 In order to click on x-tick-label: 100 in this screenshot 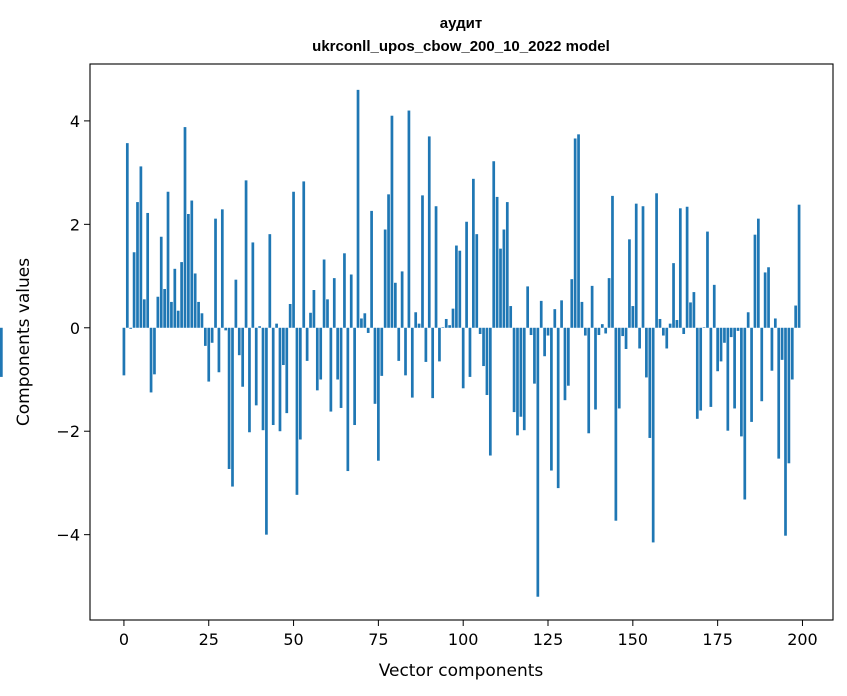, I will do `click(463, 639)`.